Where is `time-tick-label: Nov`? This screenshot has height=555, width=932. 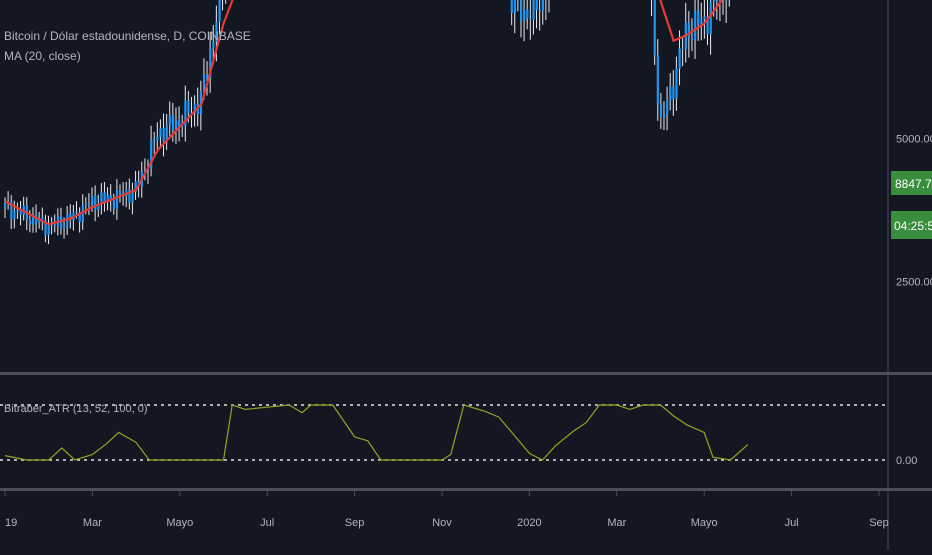
time-tick-label: Nov is located at coordinates (442, 523).